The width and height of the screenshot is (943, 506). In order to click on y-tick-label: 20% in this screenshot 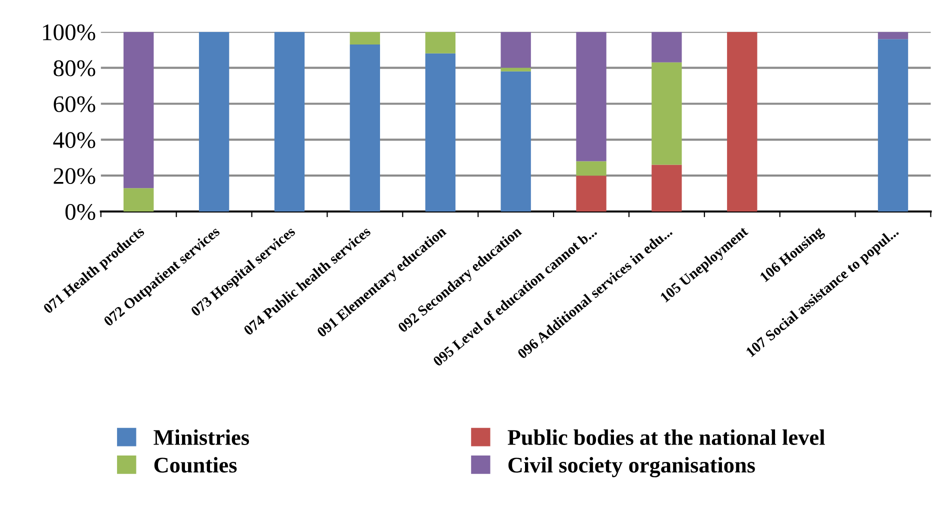, I will do `click(75, 176)`.